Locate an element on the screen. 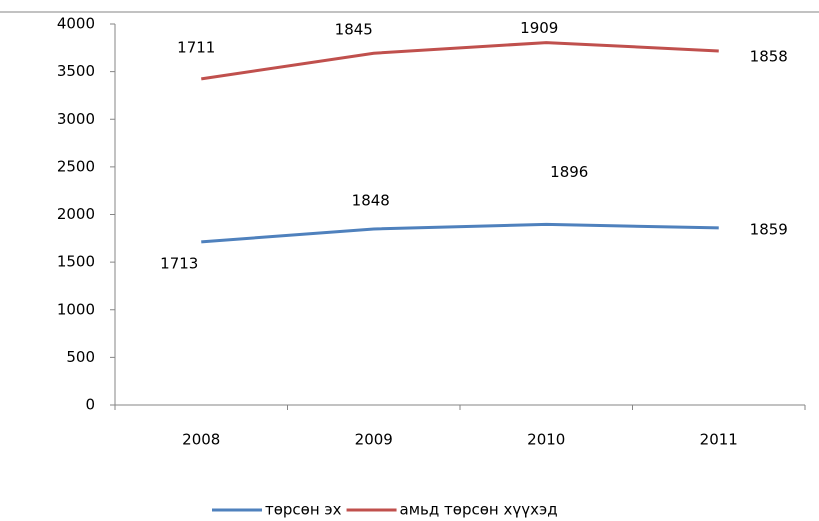 This screenshot has height=521, width=819. y-tick-label: 500 is located at coordinates (80, 357).